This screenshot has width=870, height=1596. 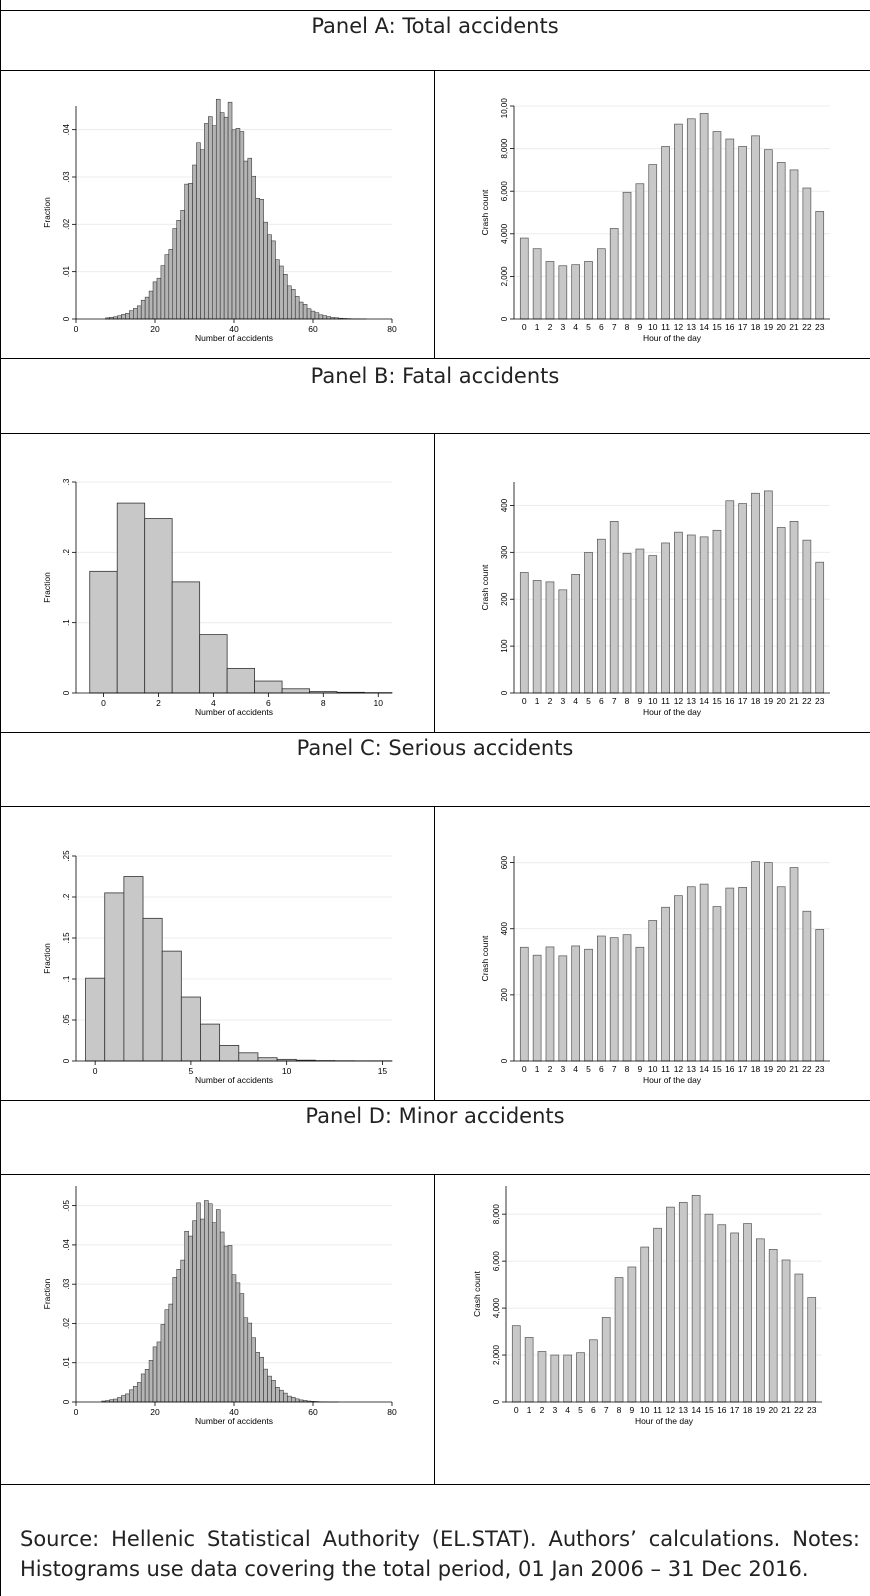 I want to click on panel-title: Panel B: Fatal accidents, so click(x=435, y=376).